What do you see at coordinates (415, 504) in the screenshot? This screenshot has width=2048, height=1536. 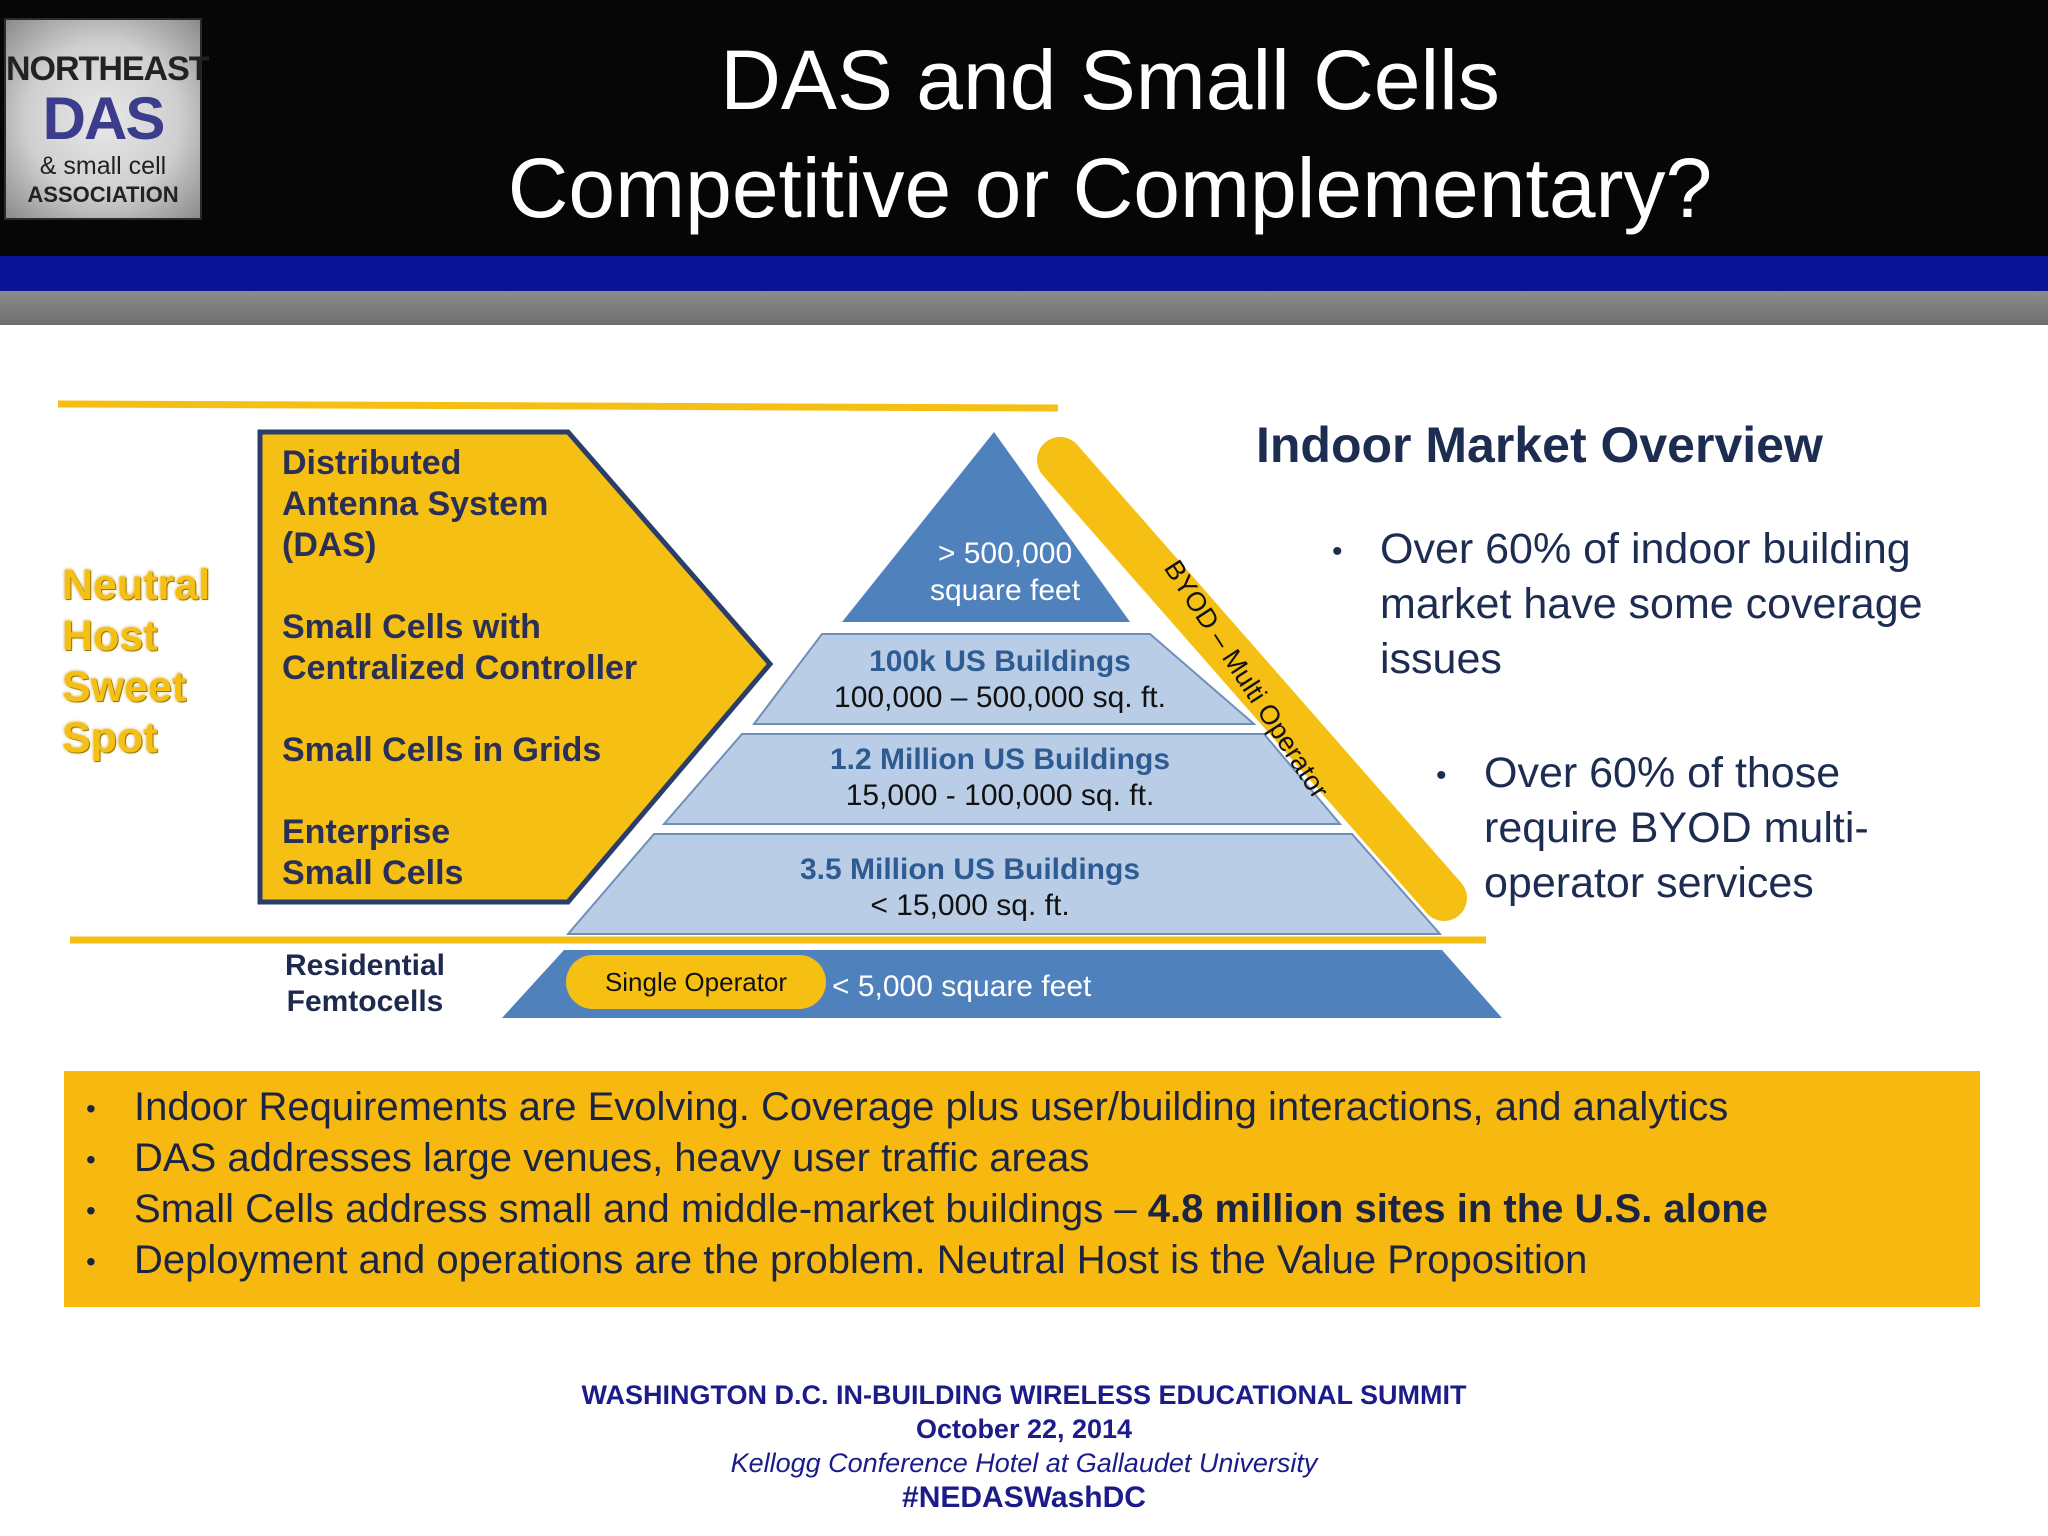 I see `das-list-line: Antenna System` at bounding box center [415, 504].